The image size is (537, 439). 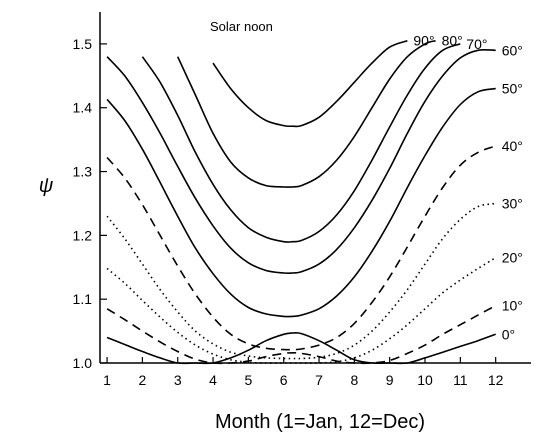 What do you see at coordinates (213, 380) in the screenshot?
I see `x-tick-label: 4` at bounding box center [213, 380].